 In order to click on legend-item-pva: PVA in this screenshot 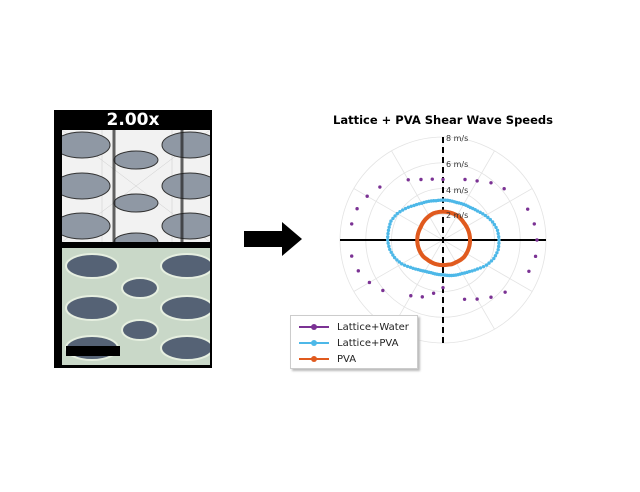, I will do `click(327, 359)`.